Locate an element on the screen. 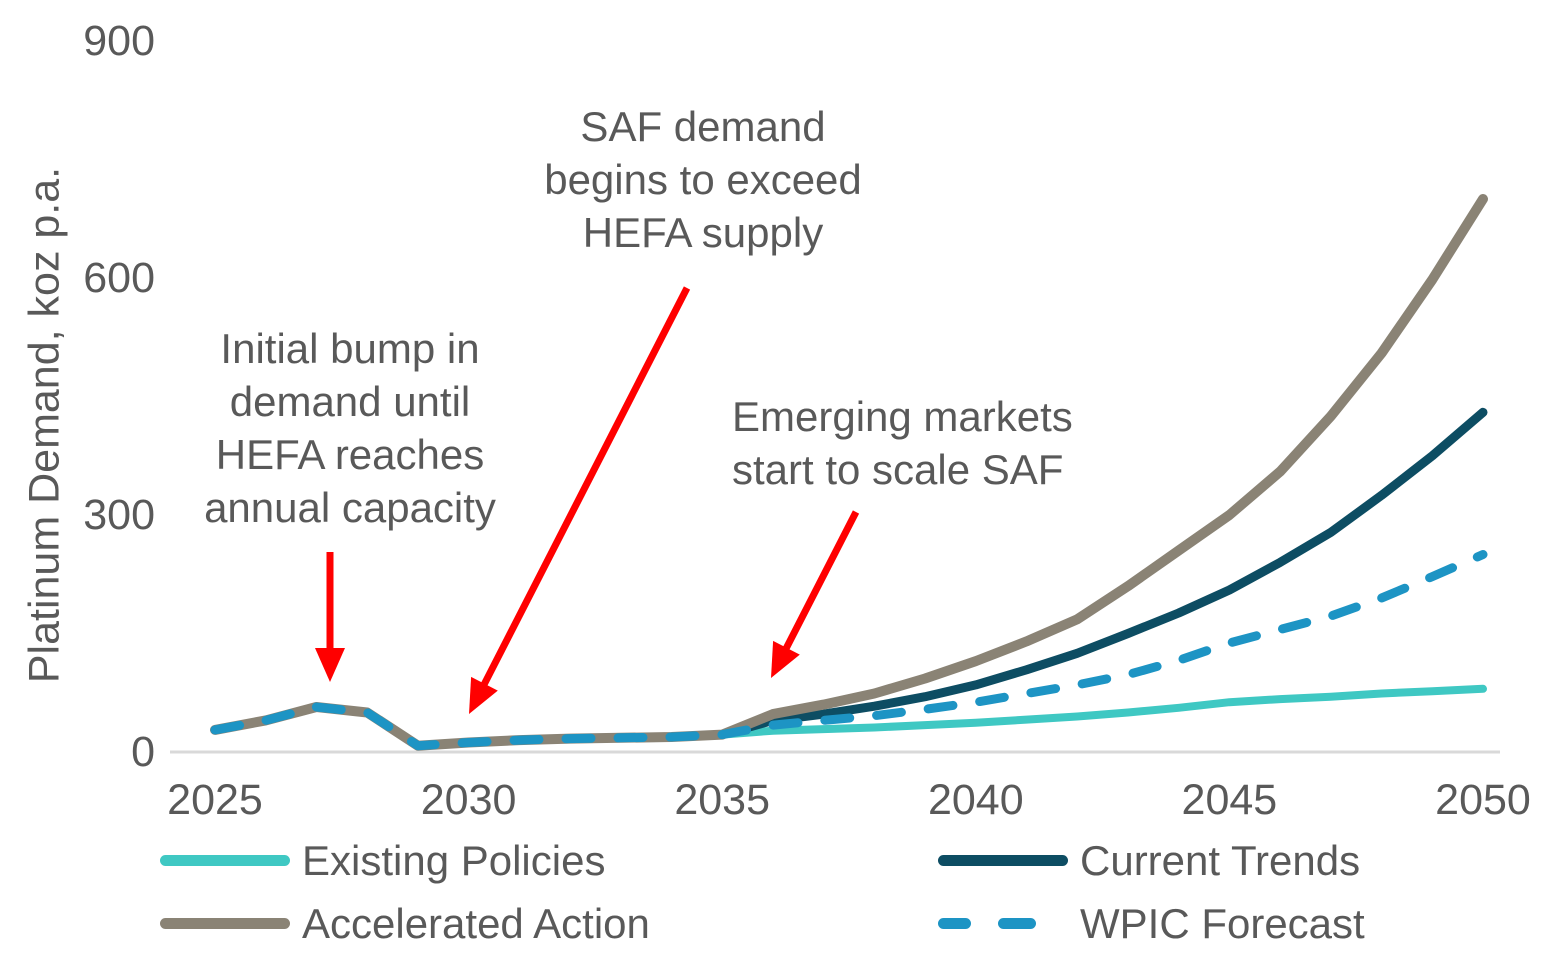  legend-item-accelerated-action: Accelerated Action is located at coordinates (405, 923).